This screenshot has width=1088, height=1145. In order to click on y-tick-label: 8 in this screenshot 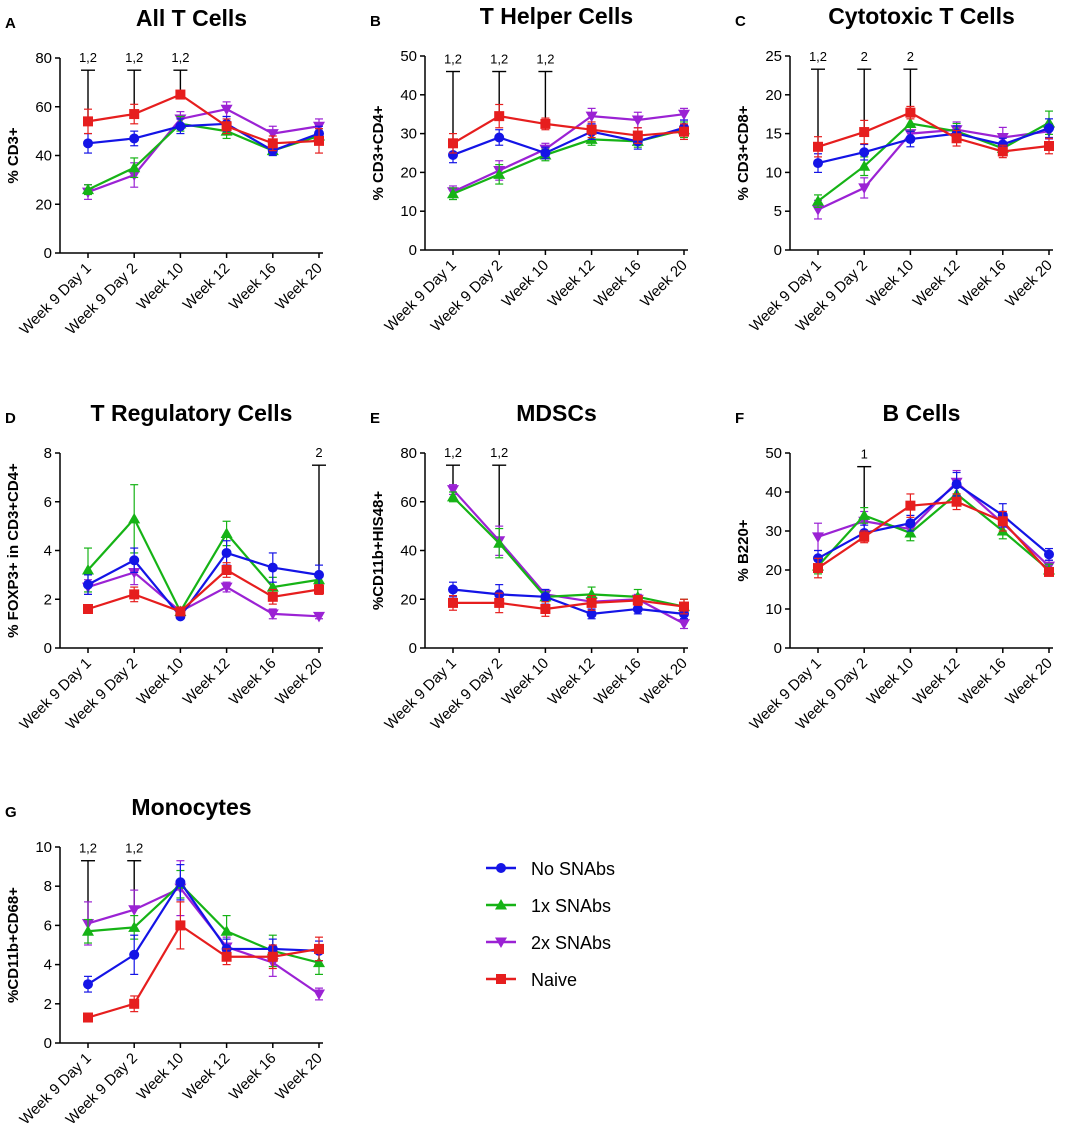, I will do `click(48, 453)`.